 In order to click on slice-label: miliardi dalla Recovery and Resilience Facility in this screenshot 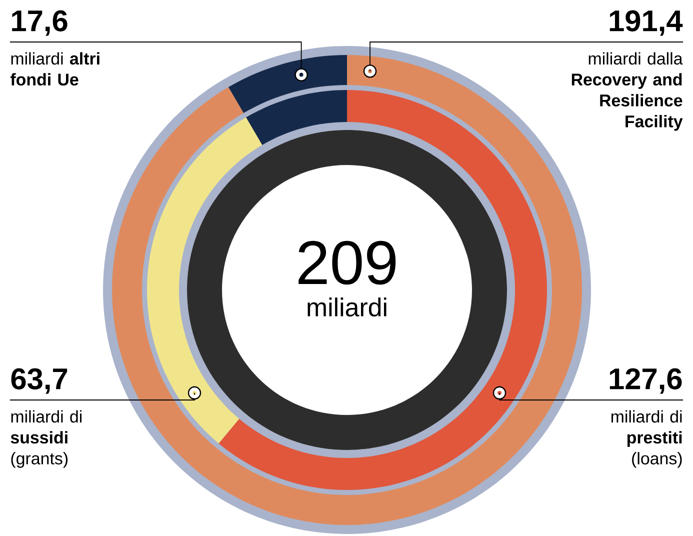, I will do `click(627, 91)`.